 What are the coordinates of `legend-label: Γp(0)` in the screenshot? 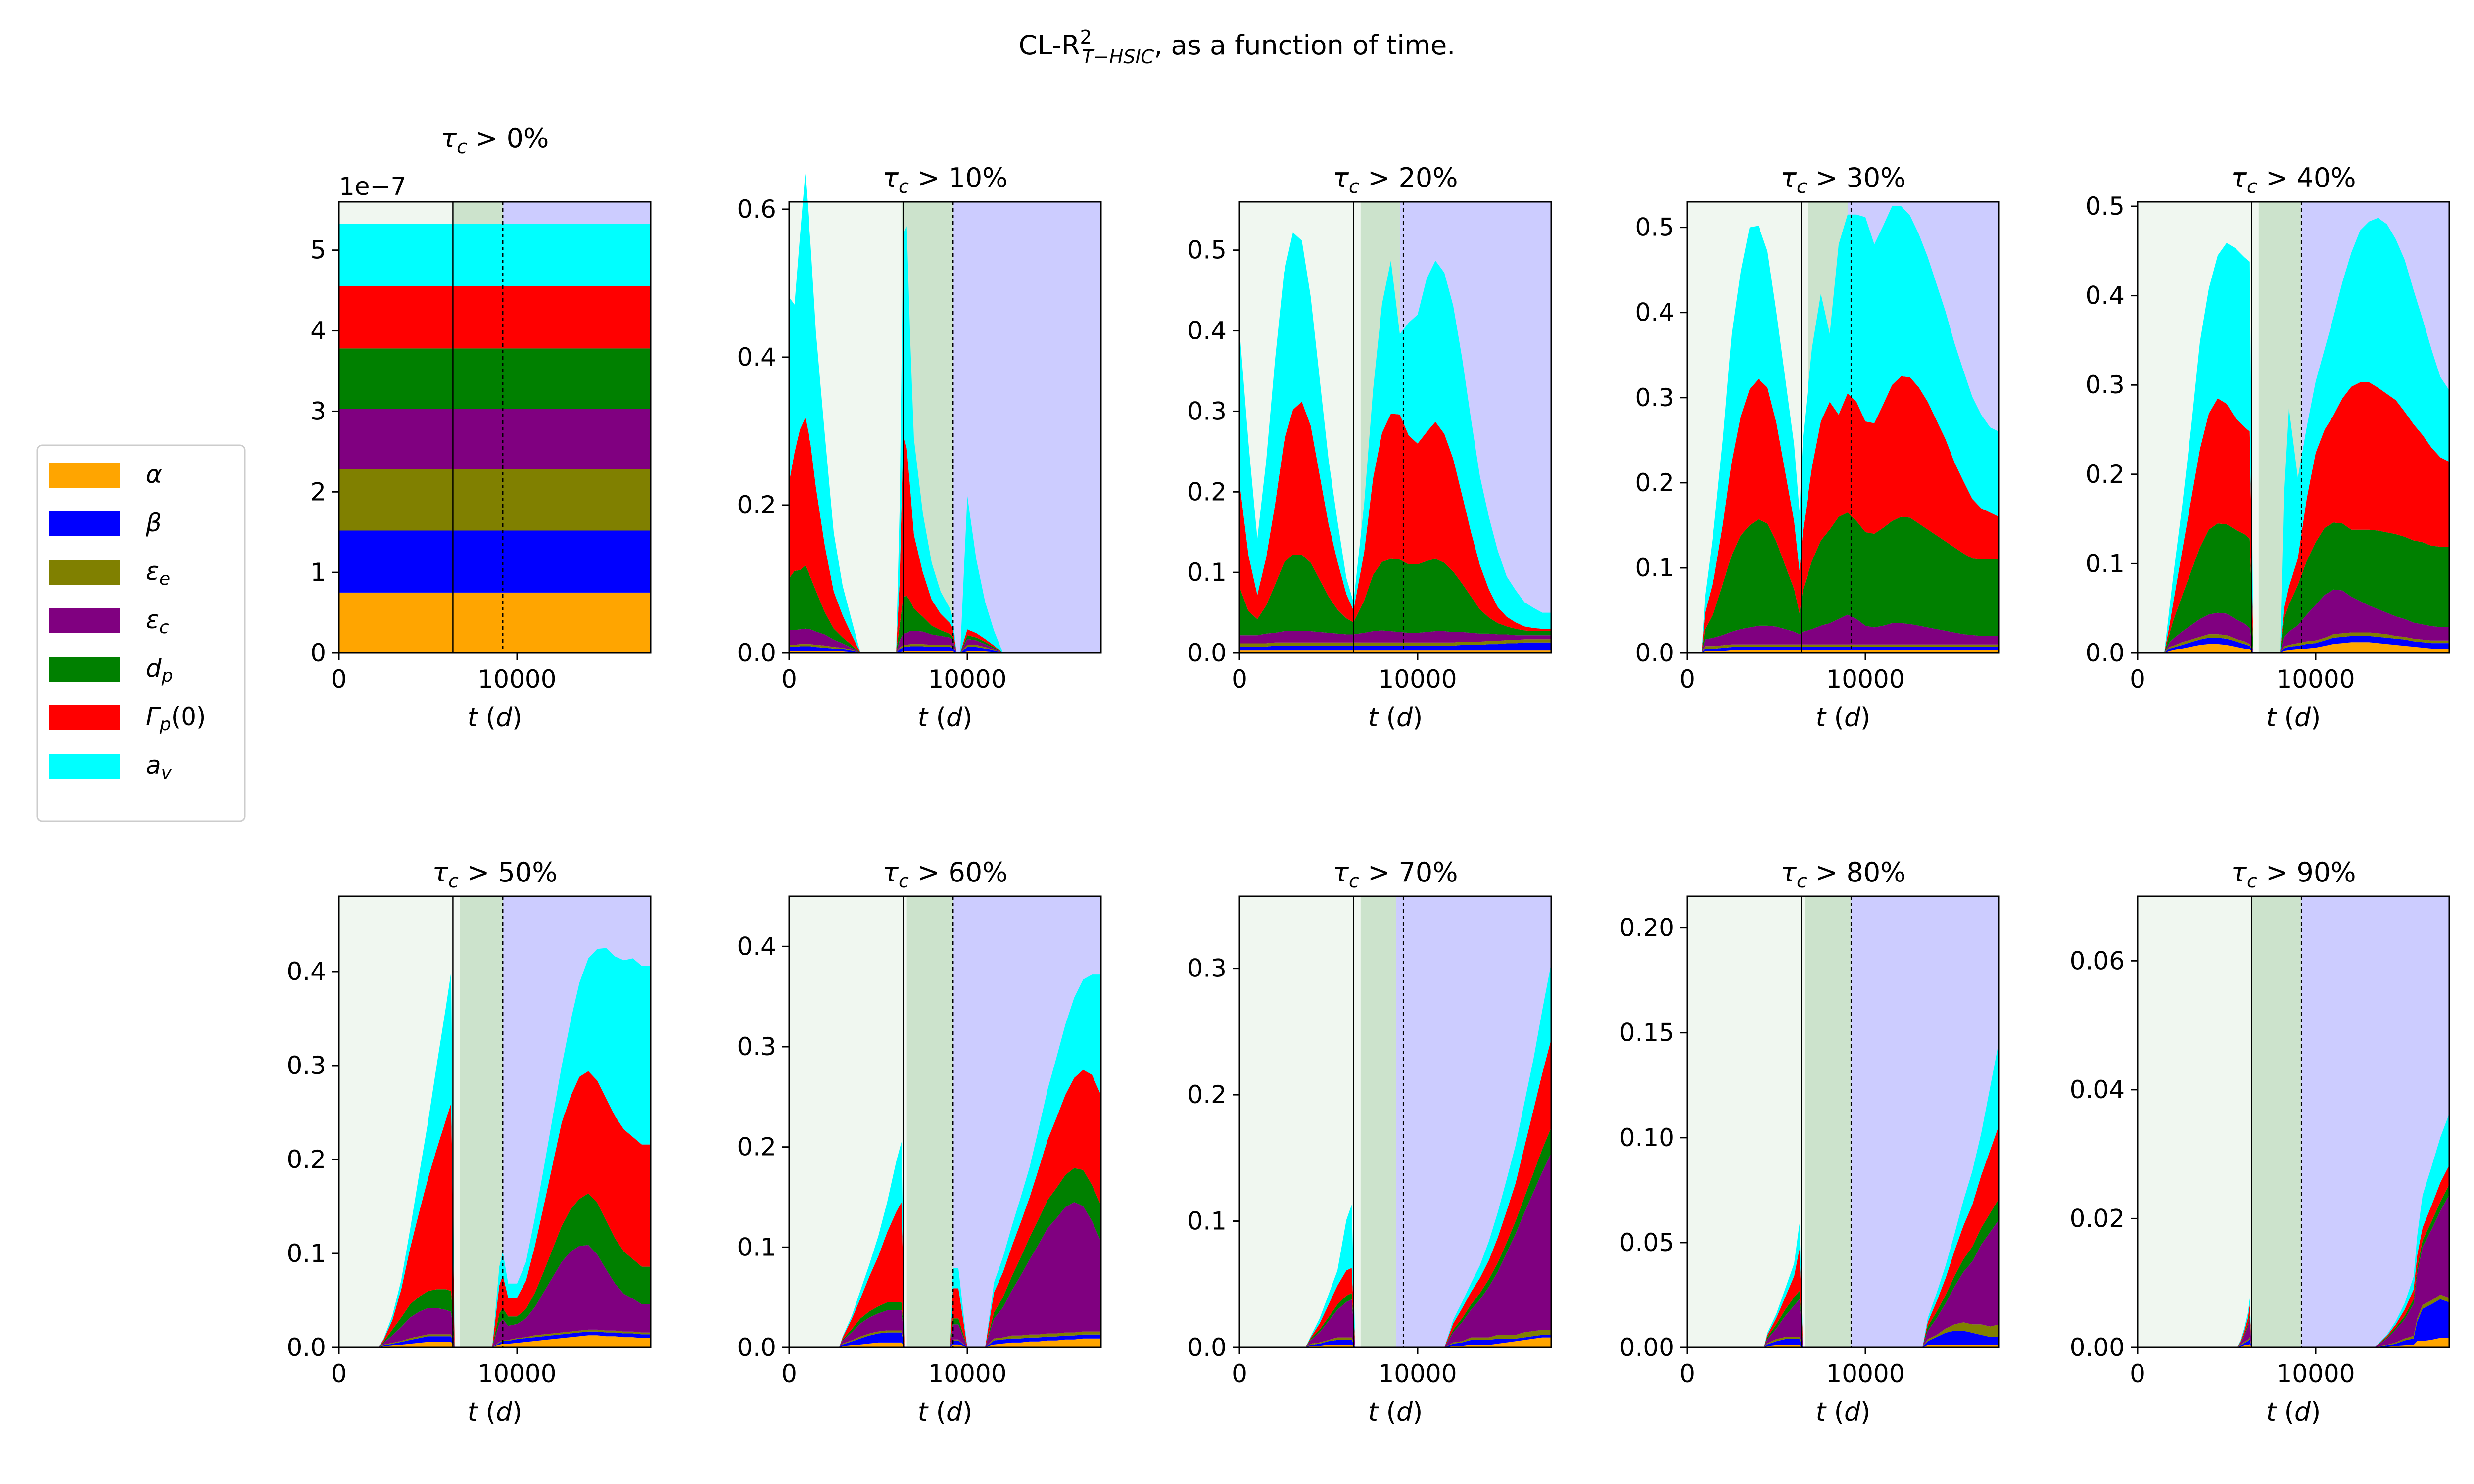 It's located at (176, 718).